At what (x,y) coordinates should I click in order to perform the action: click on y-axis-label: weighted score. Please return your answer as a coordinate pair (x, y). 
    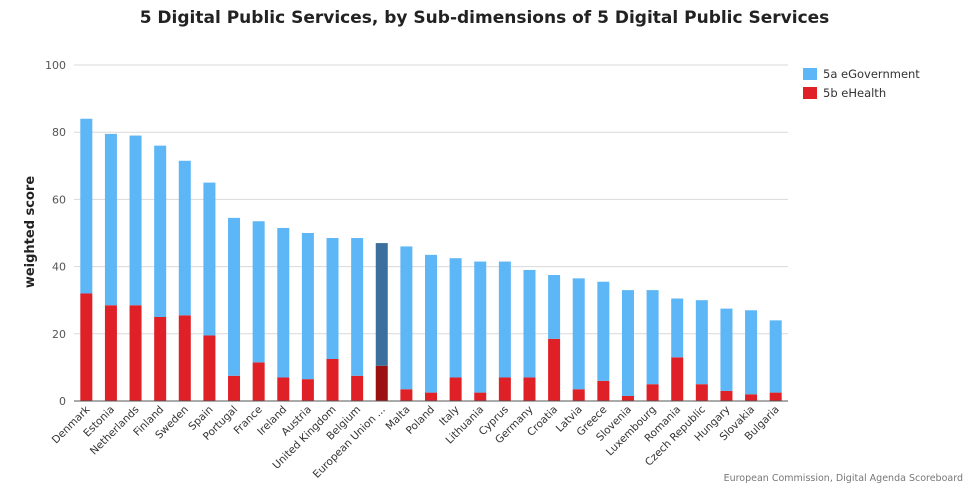
    Looking at the image, I should click on (30, 232).